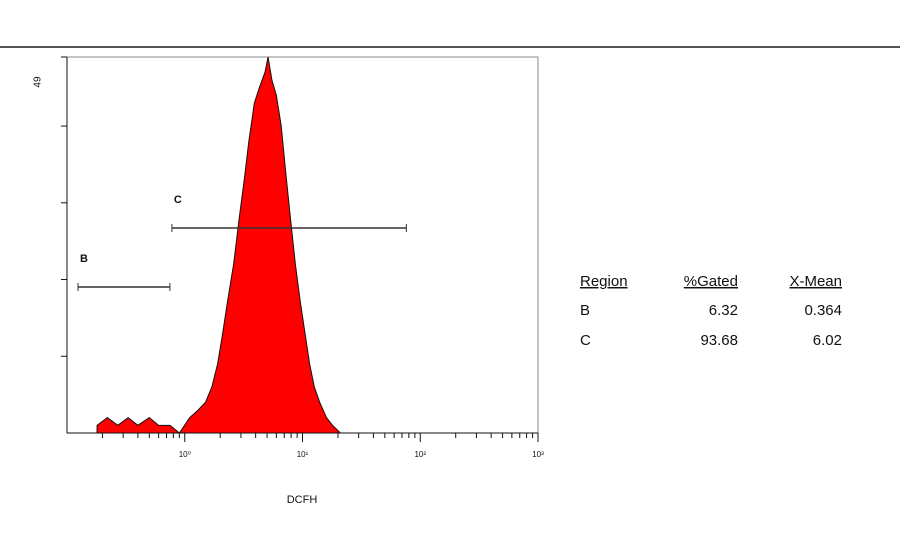  Describe the element at coordinates (585, 340) in the screenshot. I see `table-cell: C` at that location.